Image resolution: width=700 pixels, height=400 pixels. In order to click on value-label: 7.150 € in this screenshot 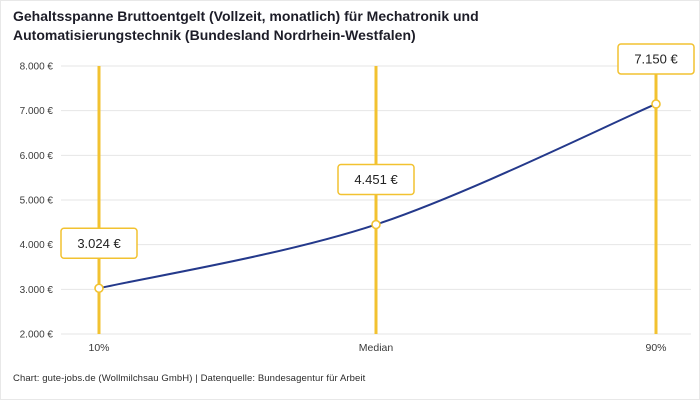, I will do `click(656, 58)`.